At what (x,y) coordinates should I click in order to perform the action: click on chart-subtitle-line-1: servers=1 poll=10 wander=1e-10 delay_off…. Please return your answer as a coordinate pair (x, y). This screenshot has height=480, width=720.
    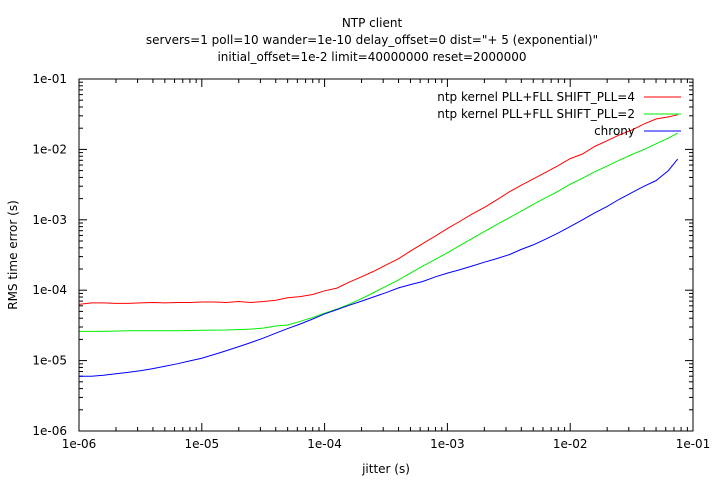
    Looking at the image, I should click on (372, 40).